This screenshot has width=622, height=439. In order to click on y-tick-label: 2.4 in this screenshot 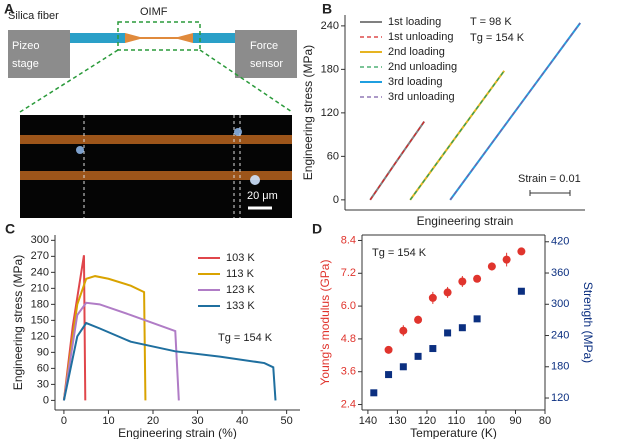, I will do `click(348, 404)`.